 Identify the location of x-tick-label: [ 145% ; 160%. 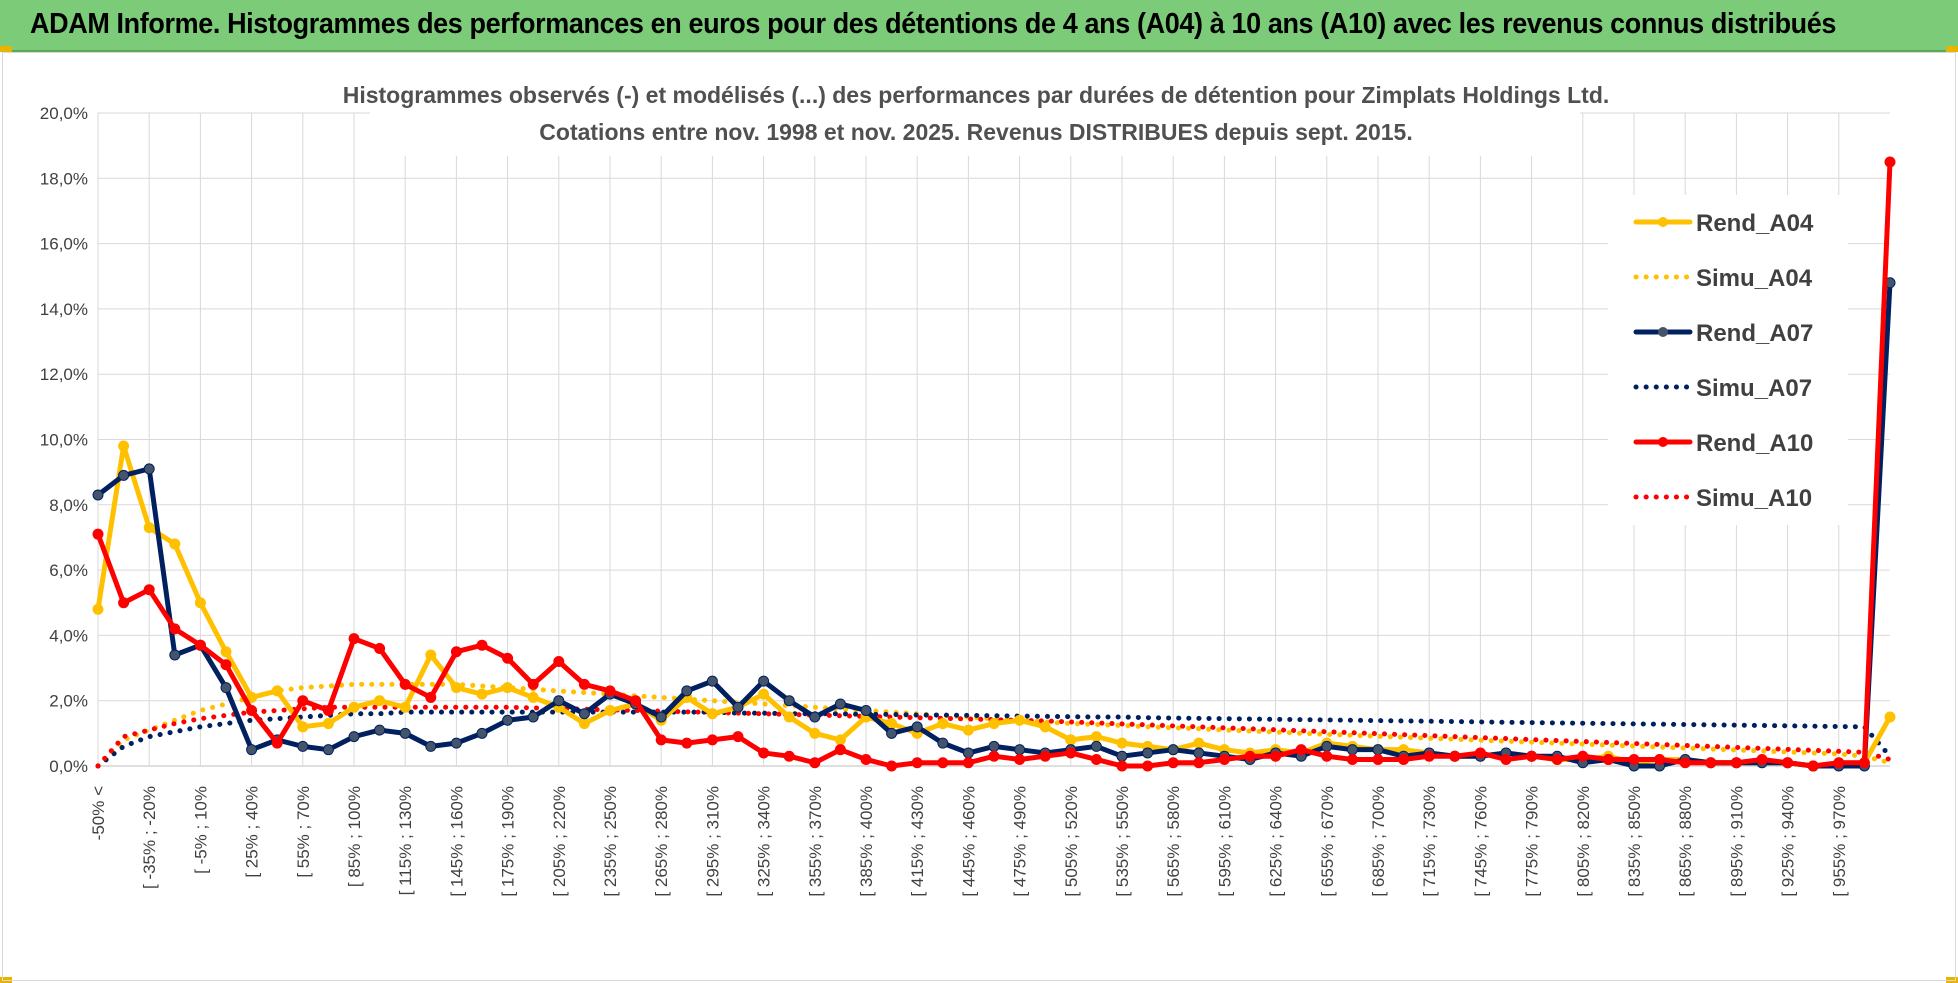
(456, 841).